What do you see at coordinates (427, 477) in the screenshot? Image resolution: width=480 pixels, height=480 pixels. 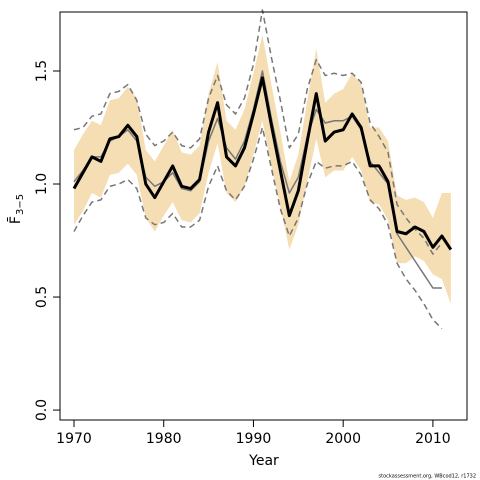 I see `footer: stockassessment.org, WBcod12, r1732` at bounding box center [427, 477].